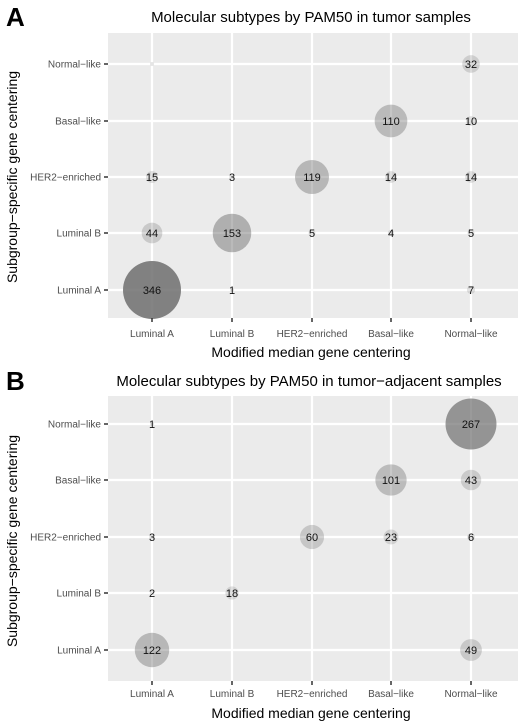 Image resolution: width=520 pixels, height=723 pixels. I want to click on panel-letter-b: B, so click(15, 381).